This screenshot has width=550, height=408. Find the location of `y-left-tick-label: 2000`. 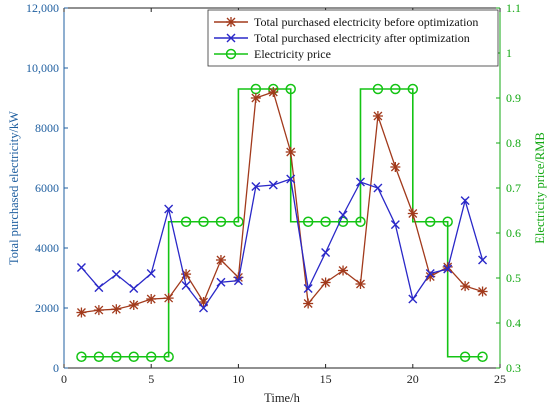

y-left-tick-label: 2000 is located at coordinates (47, 308).